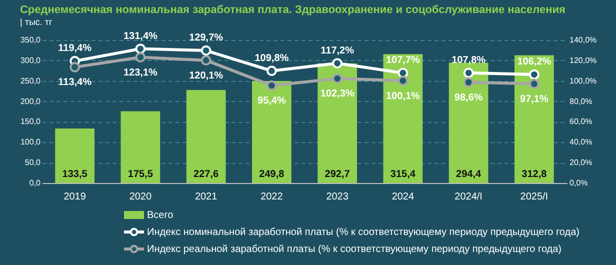 The height and width of the screenshot is (265, 616). What do you see at coordinates (337, 197) in the screenshot?
I see `x-tick-label: 2023` at bounding box center [337, 197].